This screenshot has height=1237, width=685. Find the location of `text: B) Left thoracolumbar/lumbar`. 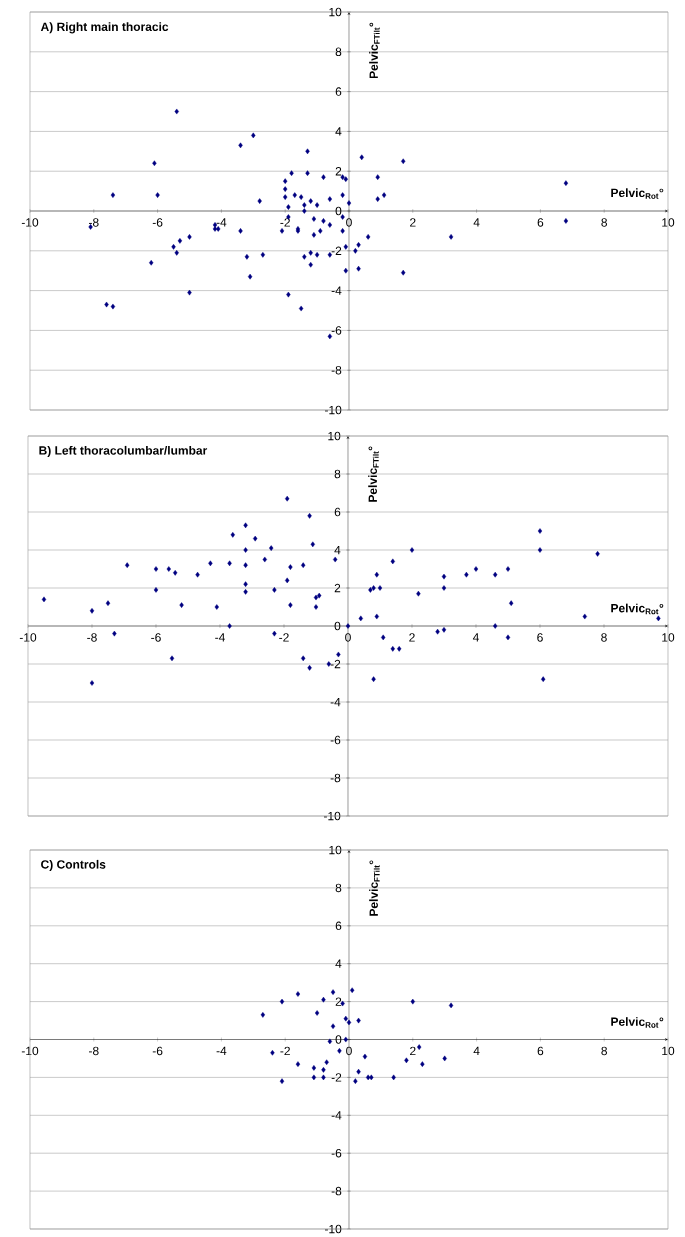

text: B) Left thoracolumbar/lumbar is located at coordinates (123, 451).